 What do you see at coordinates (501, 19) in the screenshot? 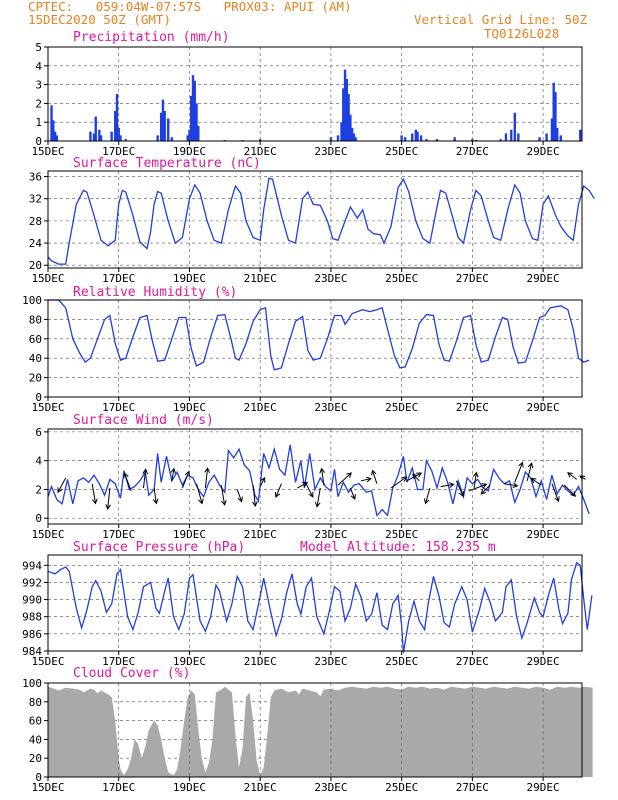
I see `header-grid-note: Vertical Grid Line: 50Z` at bounding box center [501, 19].